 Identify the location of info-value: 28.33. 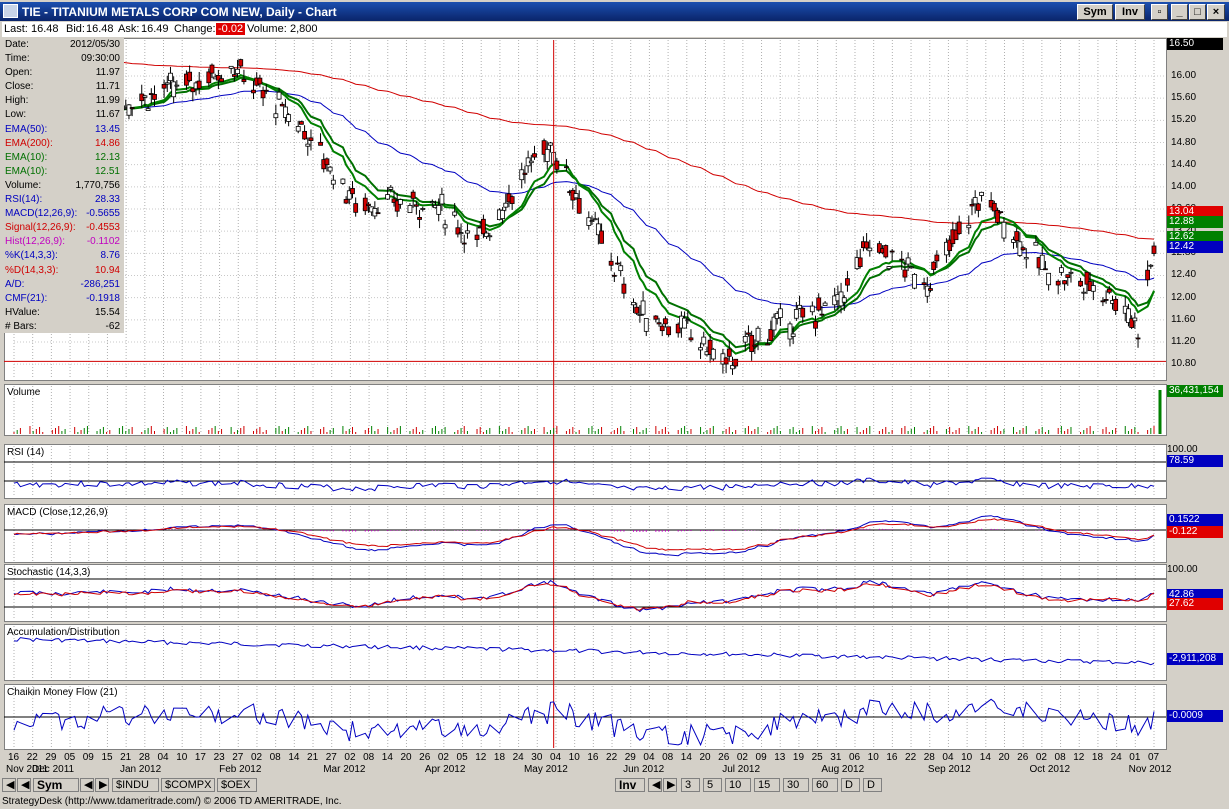
(107, 200).